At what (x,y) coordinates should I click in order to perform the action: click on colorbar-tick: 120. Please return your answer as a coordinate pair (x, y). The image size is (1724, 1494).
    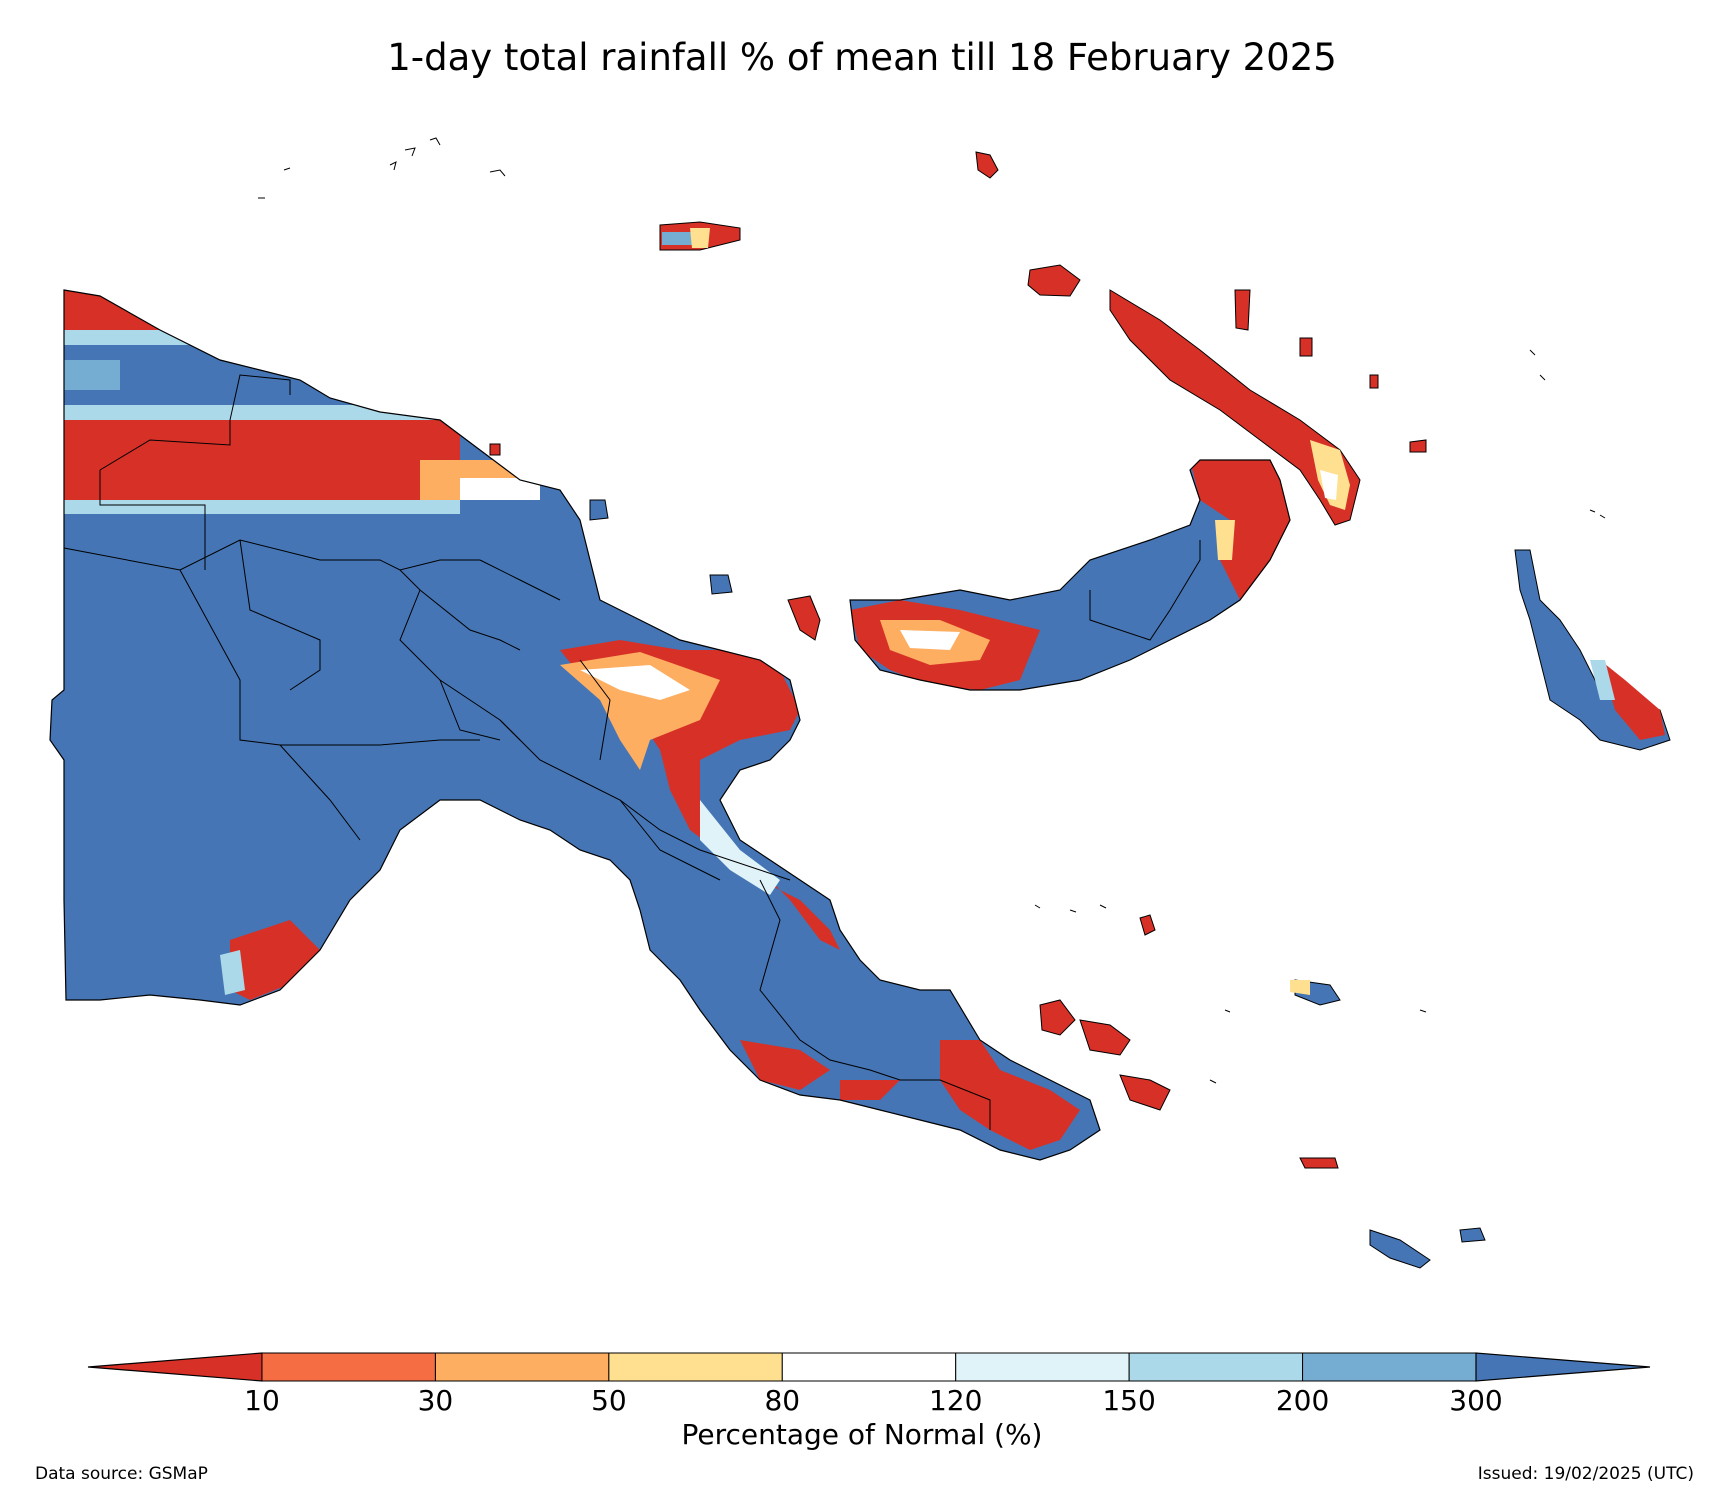
    Looking at the image, I should click on (955, 1400).